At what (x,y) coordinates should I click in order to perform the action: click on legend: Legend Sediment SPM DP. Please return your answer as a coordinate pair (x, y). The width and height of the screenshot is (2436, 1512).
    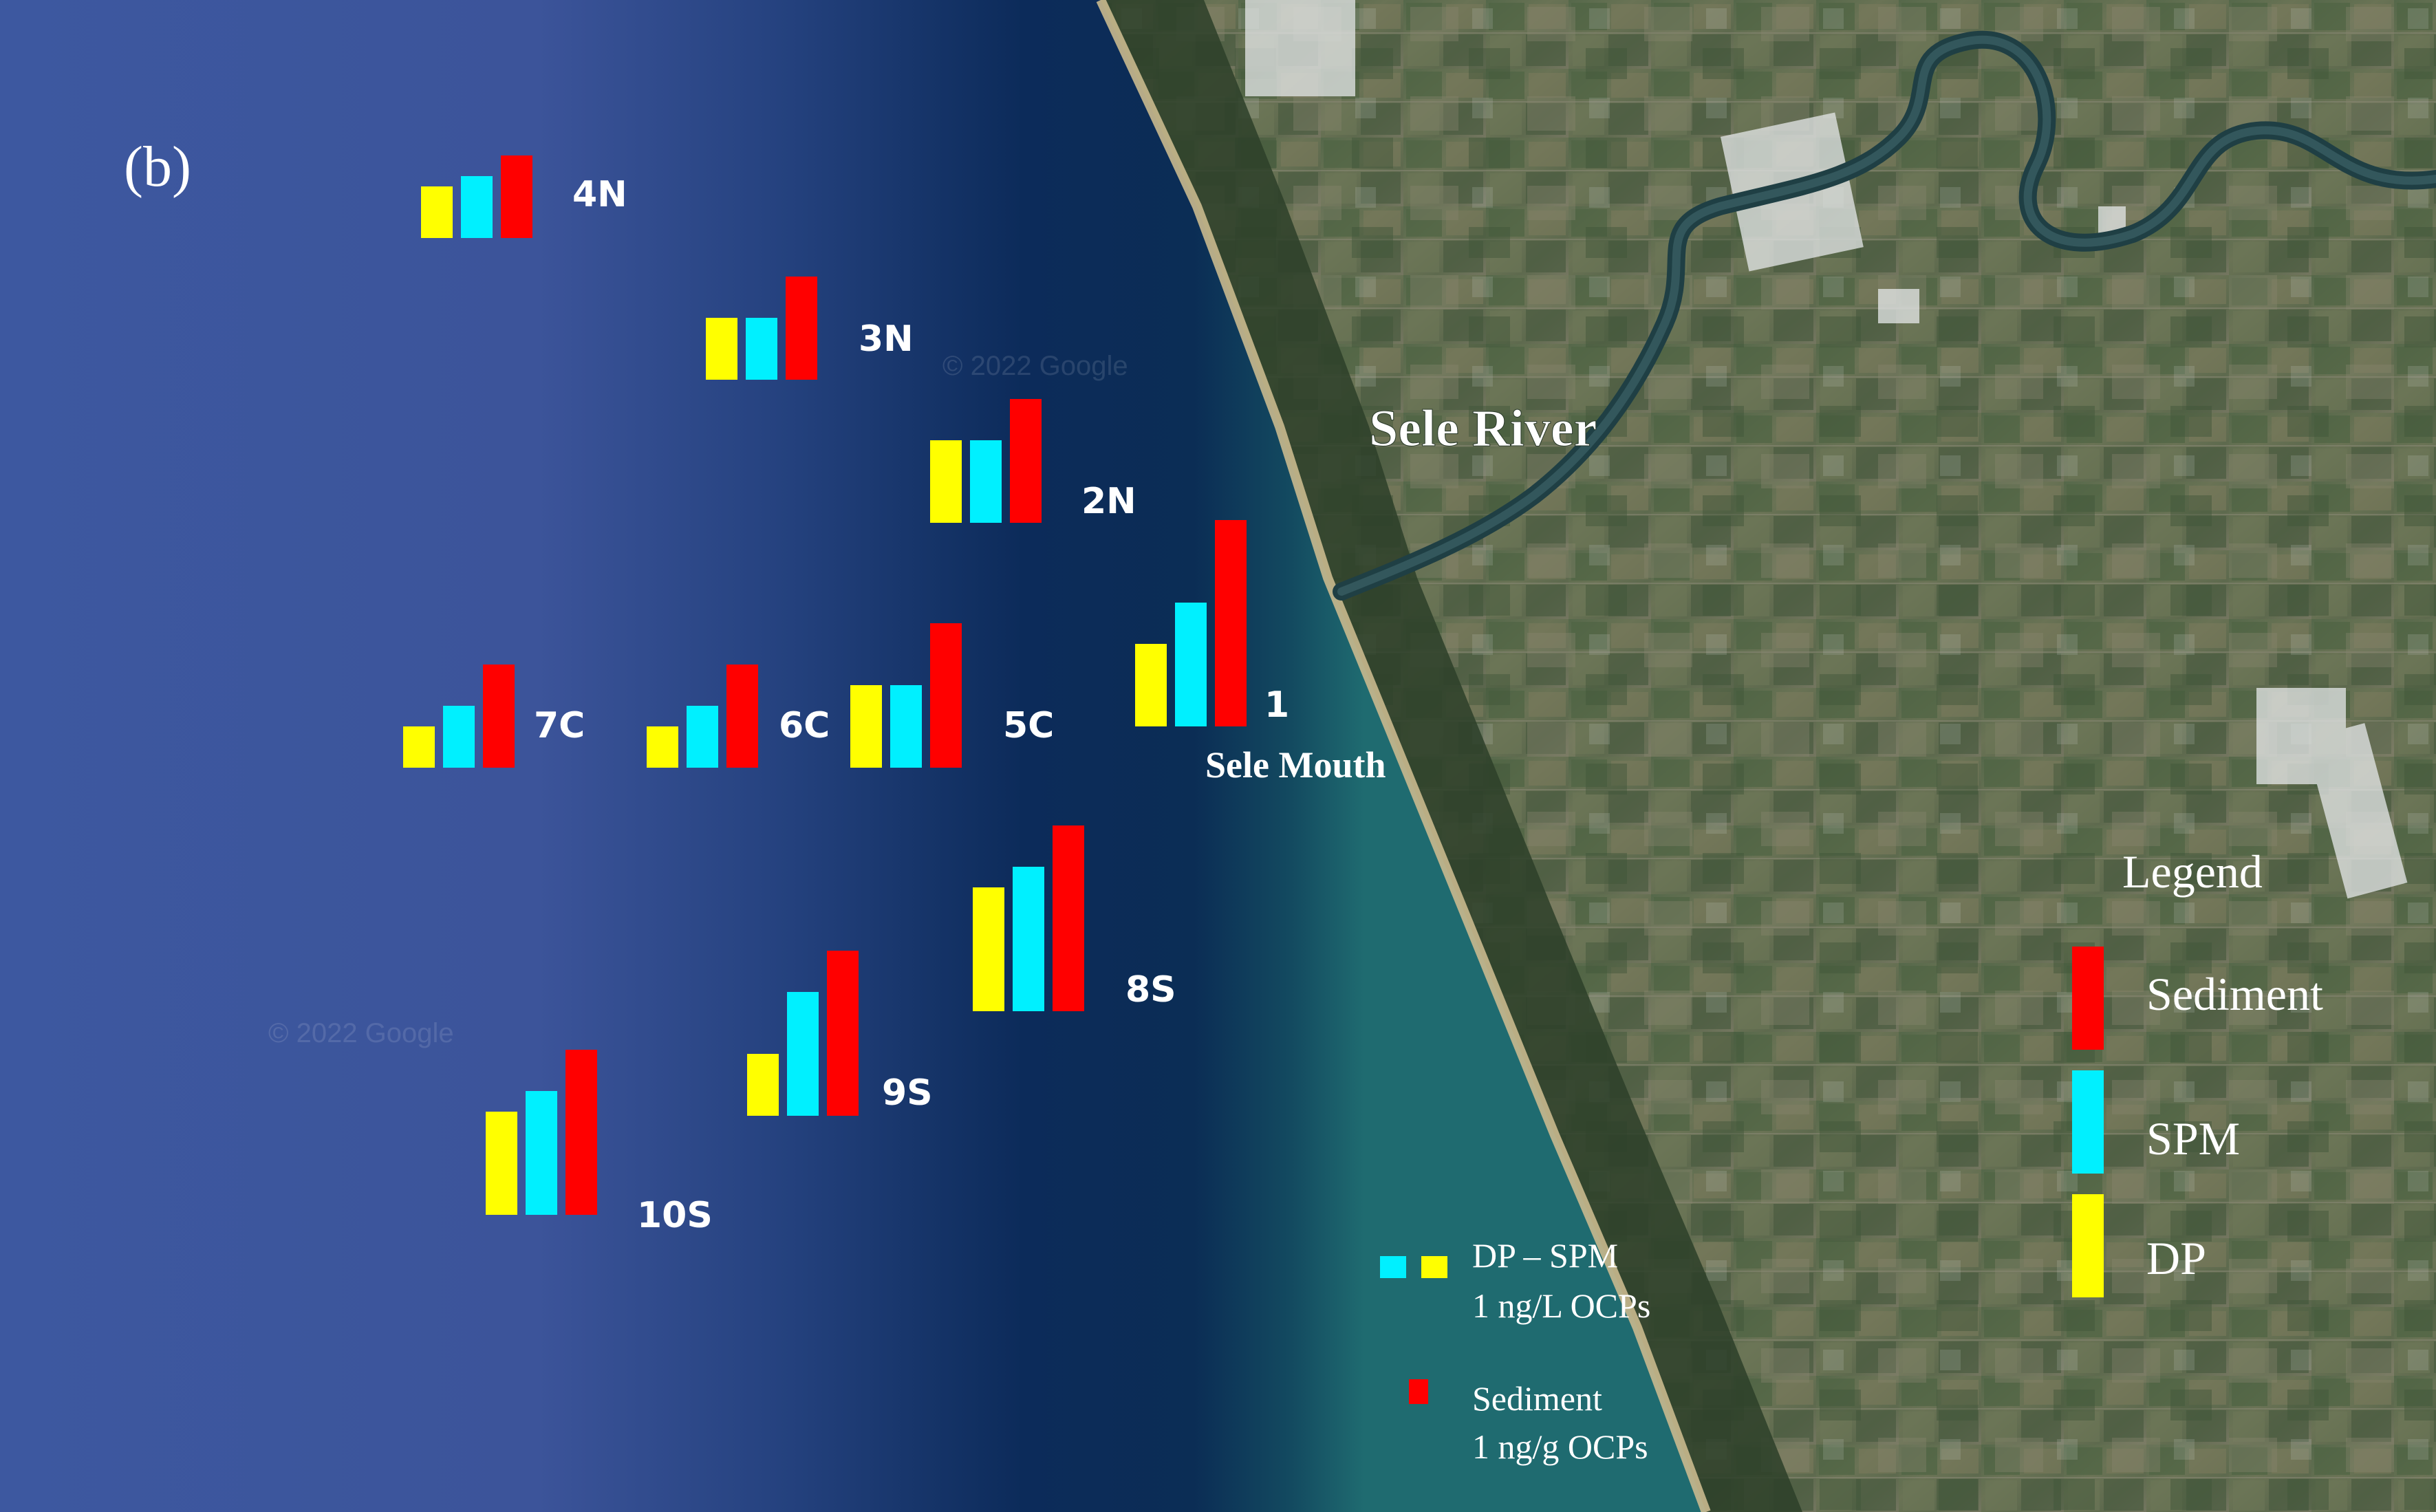
    Looking at the image, I should click on (2197, 1071).